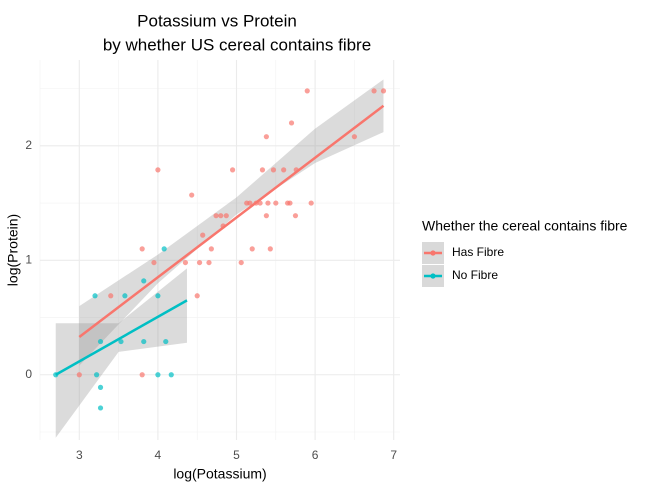 The height and width of the screenshot is (496, 669). What do you see at coordinates (315, 455) in the screenshot?
I see `x-tick-label: 6` at bounding box center [315, 455].